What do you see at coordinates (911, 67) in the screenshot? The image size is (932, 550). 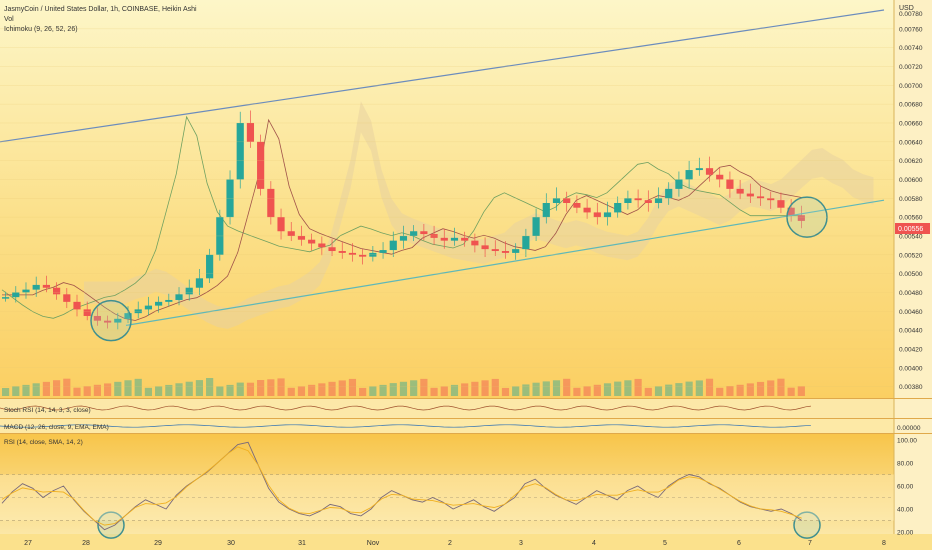 I see `price-tick-label: 0.00720` at bounding box center [911, 67].